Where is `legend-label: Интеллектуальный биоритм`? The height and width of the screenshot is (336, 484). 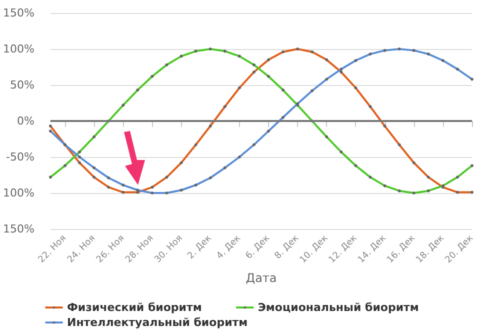 legend-label: Интеллектуальный биоритм is located at coordinates (157, 322).